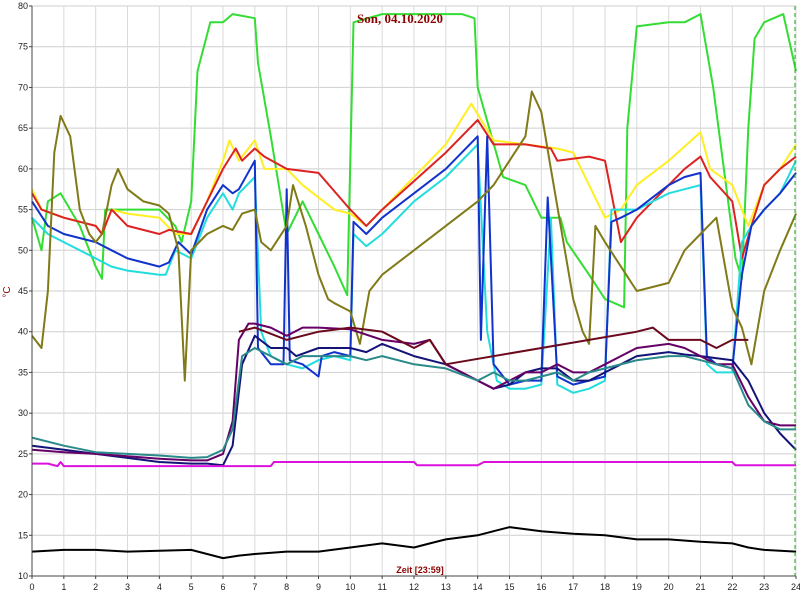  Describe the element at coordinates (381, 587) in the screenshot. I see `x-tick-label: 11` at that location.